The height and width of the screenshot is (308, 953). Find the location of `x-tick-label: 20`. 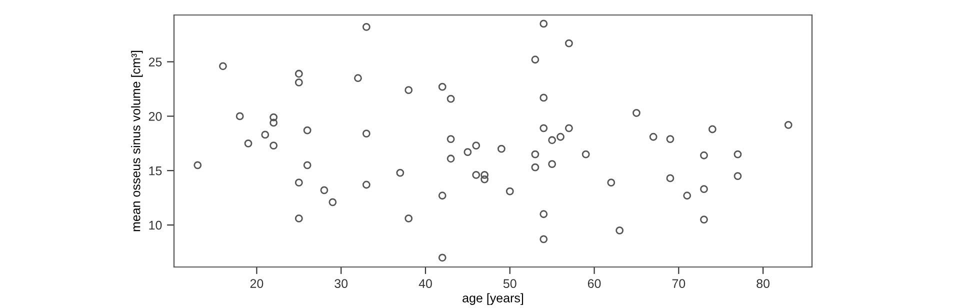

x-tick-label: 20 is located at coordinates (257, 283).